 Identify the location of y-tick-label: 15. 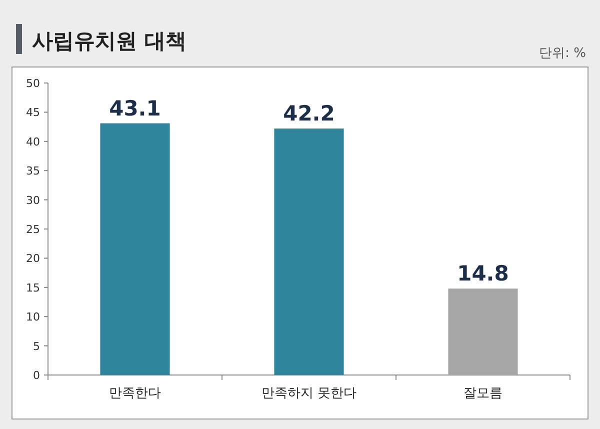
(33, 287).